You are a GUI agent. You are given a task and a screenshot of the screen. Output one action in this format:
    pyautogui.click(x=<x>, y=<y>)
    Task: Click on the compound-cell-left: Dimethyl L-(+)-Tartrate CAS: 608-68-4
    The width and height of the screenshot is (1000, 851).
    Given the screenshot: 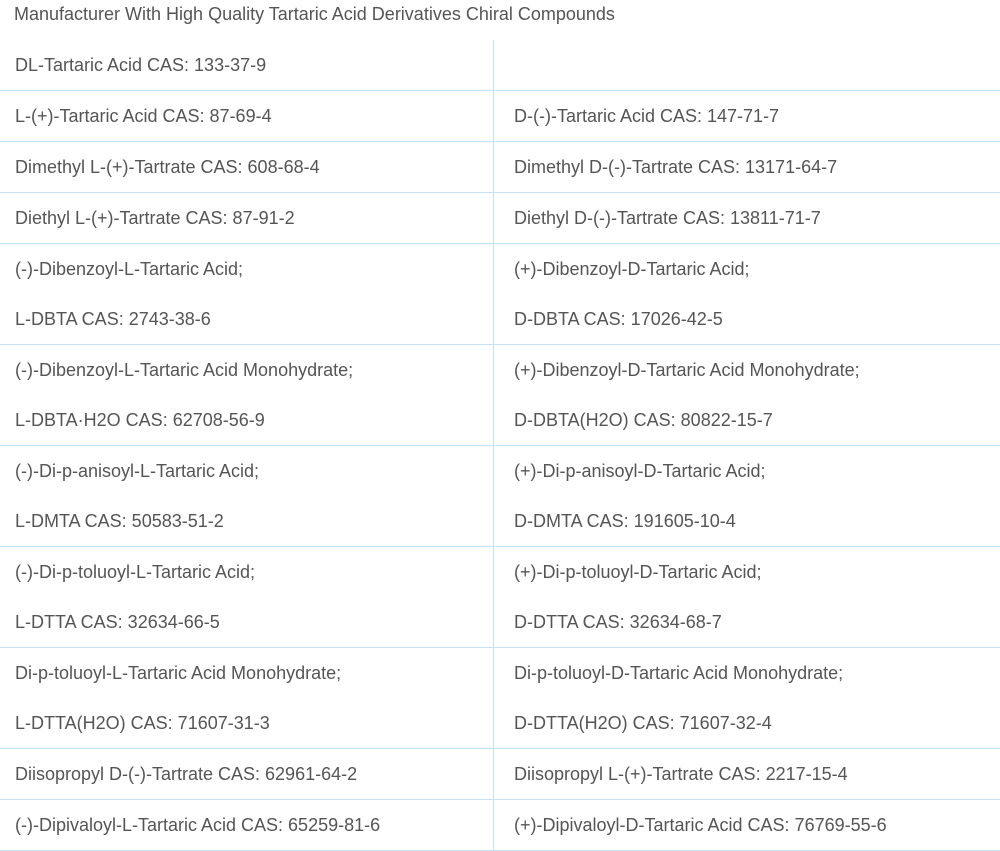 What is the action you would take?
    pyautogui.click(x=247, y=167)
    